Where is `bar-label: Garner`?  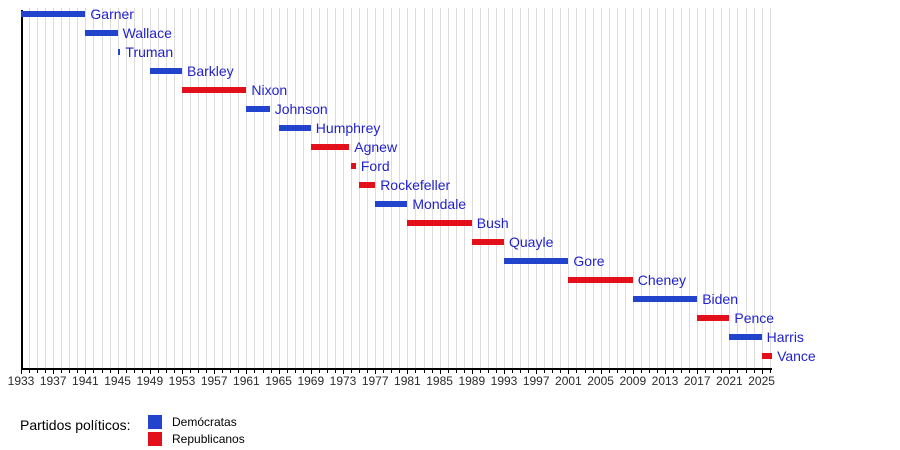 bar-label: Garner is located at coordinates (112, 14).